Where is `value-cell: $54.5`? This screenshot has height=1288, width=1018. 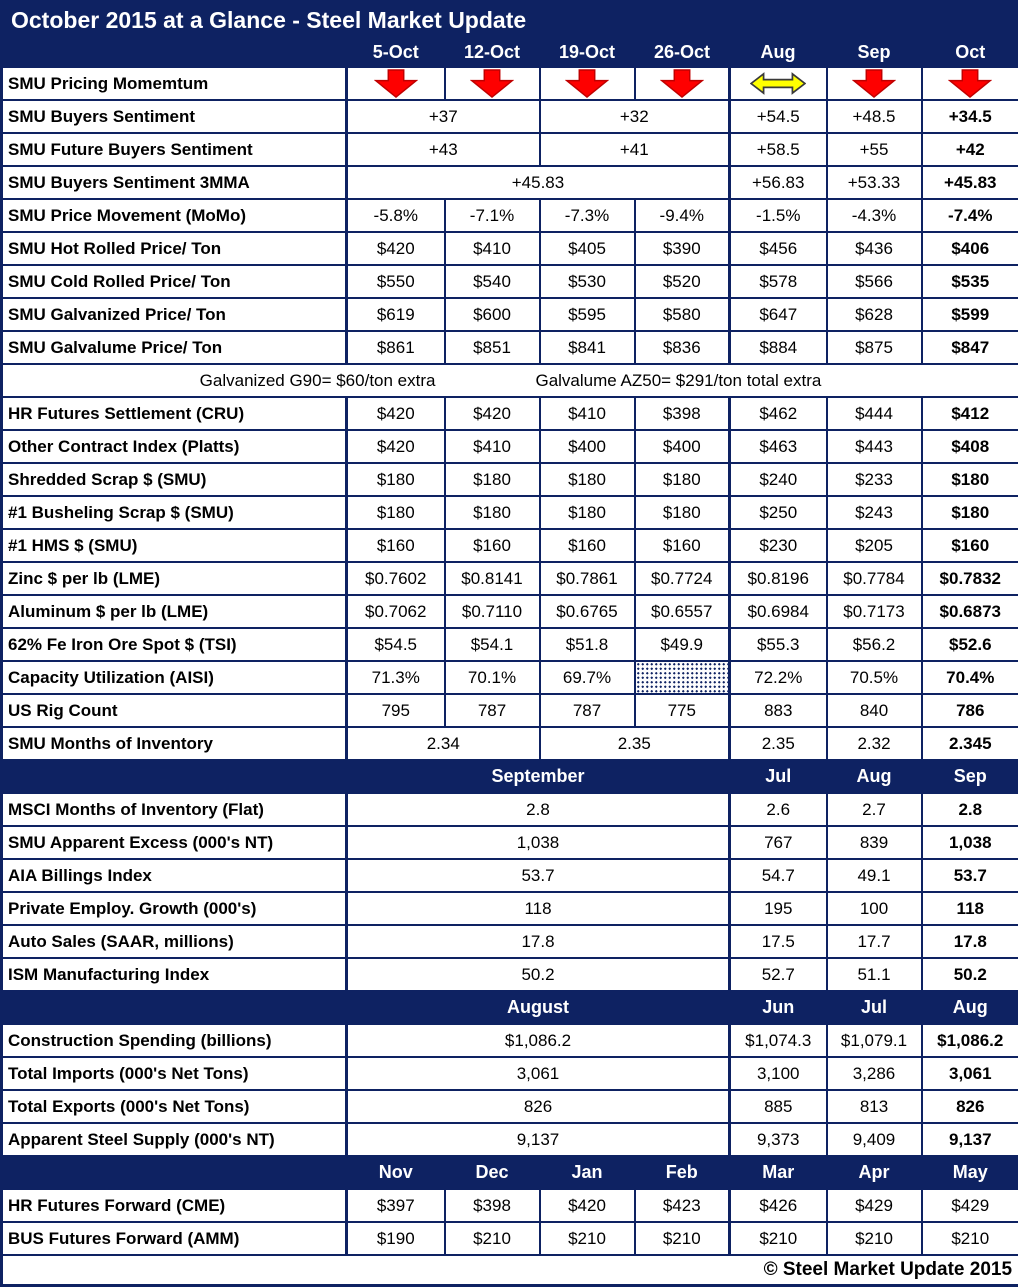 value-cell: $54.5 is located at coordinates (395, 644).